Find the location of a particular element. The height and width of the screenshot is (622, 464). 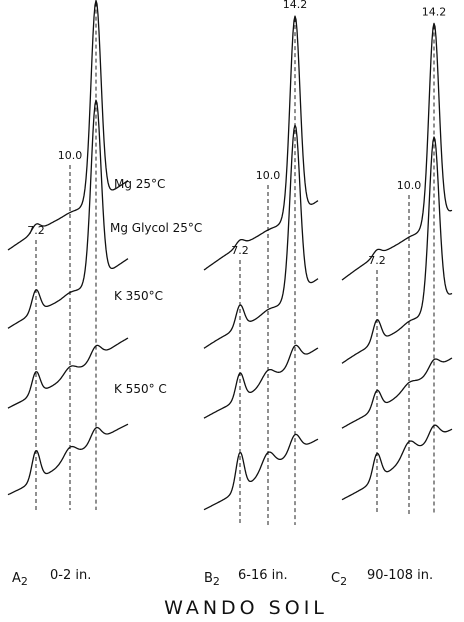

treatment-label-k-550: K 550° C is located at coordinates (140, 389).